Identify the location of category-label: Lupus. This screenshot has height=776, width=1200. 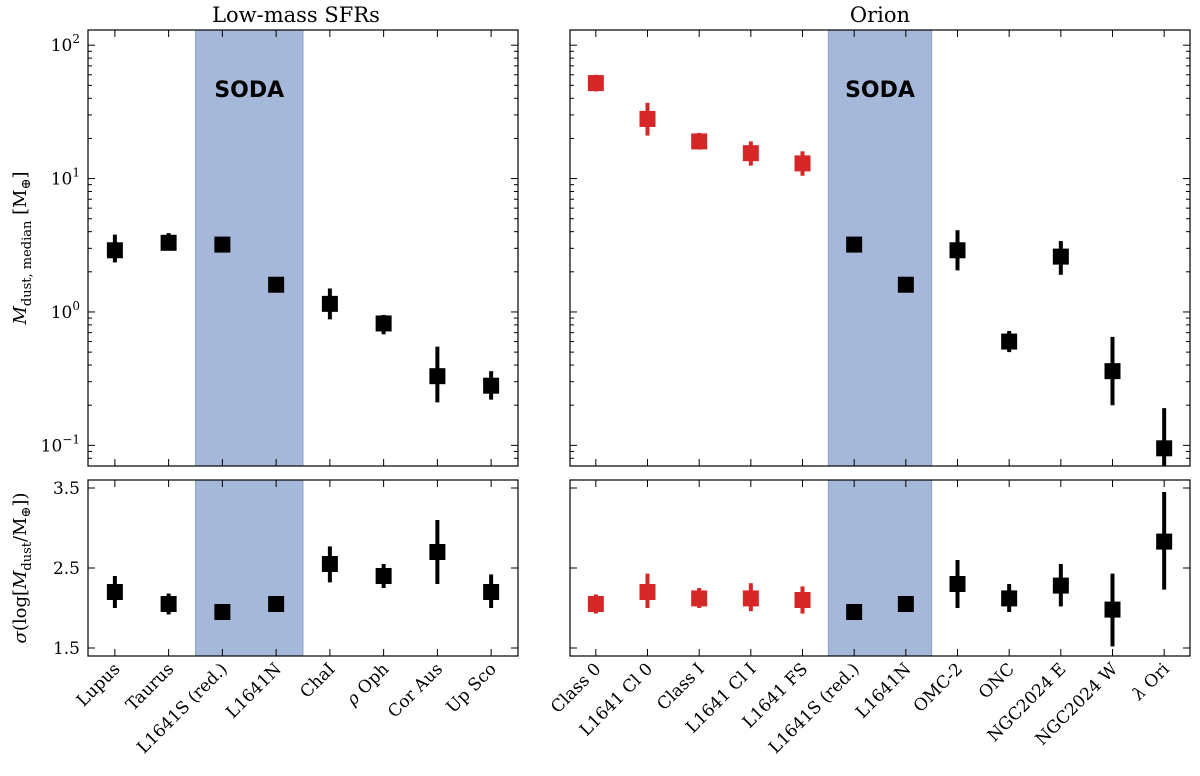
(98, 684).